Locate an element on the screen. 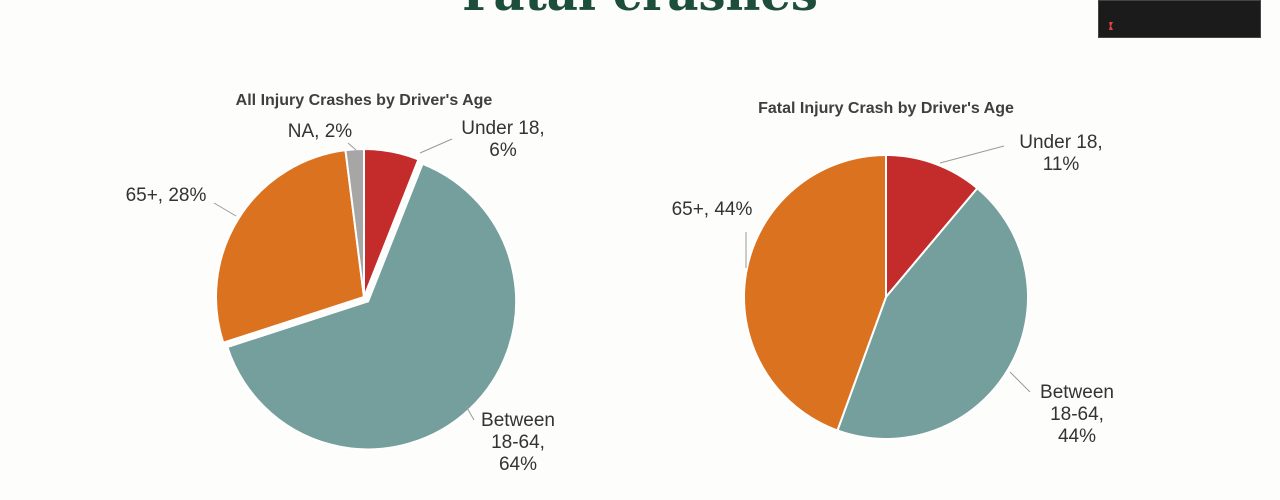 This screenshot has width=1280, height=500. slice-label: Between 18-64, 64% is located at coordinates (518, 442).